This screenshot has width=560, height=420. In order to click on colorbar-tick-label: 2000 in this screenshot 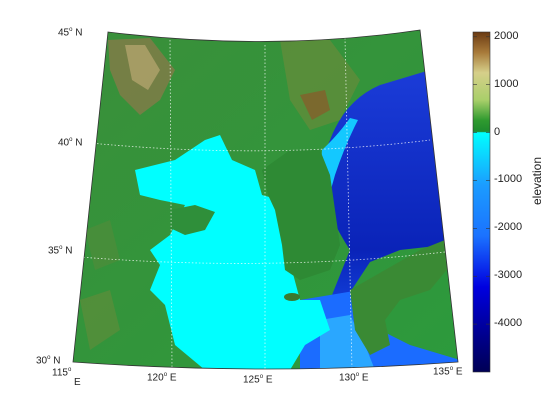, I will do `click(506, 35)`.